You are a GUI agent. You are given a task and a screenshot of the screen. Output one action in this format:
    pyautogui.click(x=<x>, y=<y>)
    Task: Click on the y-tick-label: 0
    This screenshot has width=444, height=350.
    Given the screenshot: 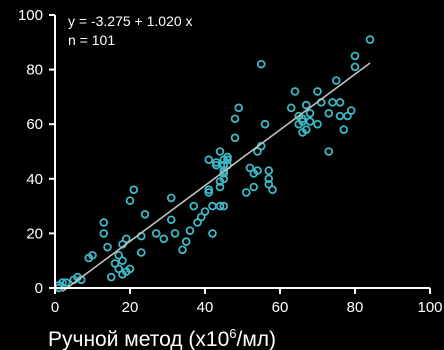 What is the action you would take?
    pyautogui.click(x=39, y=288)
    